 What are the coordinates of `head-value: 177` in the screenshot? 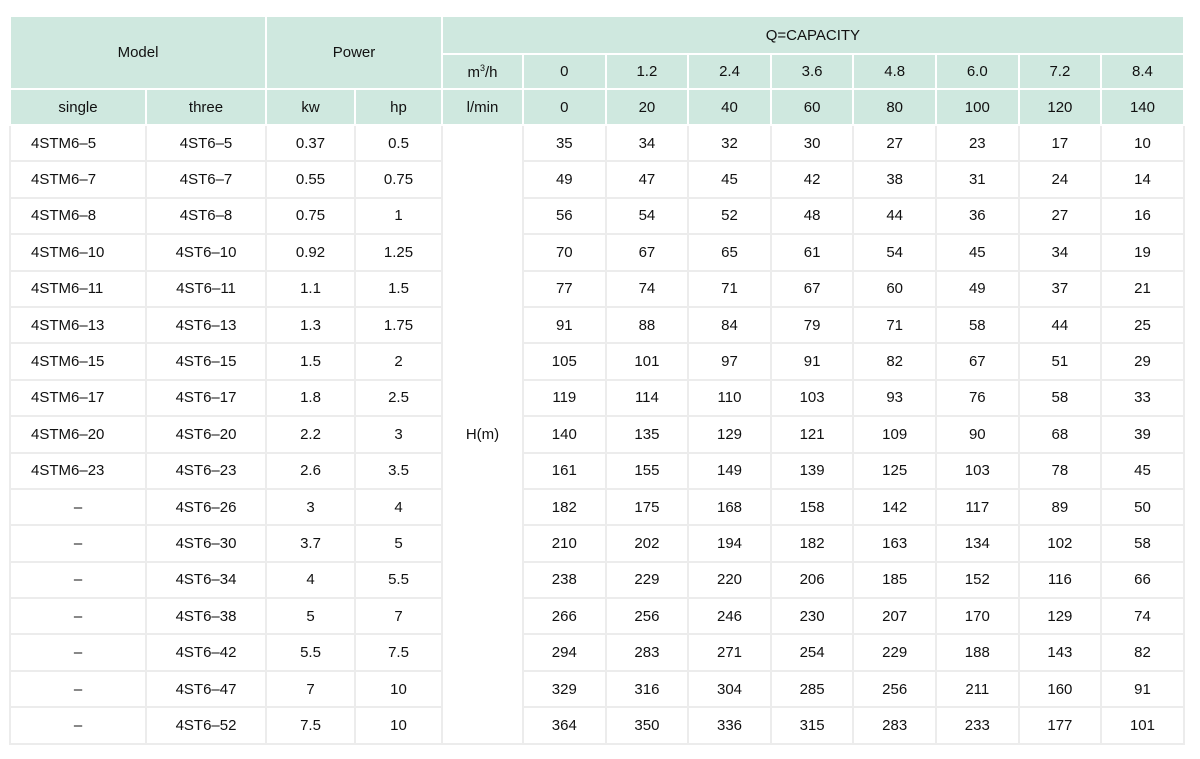 It's located at (1060, 725).